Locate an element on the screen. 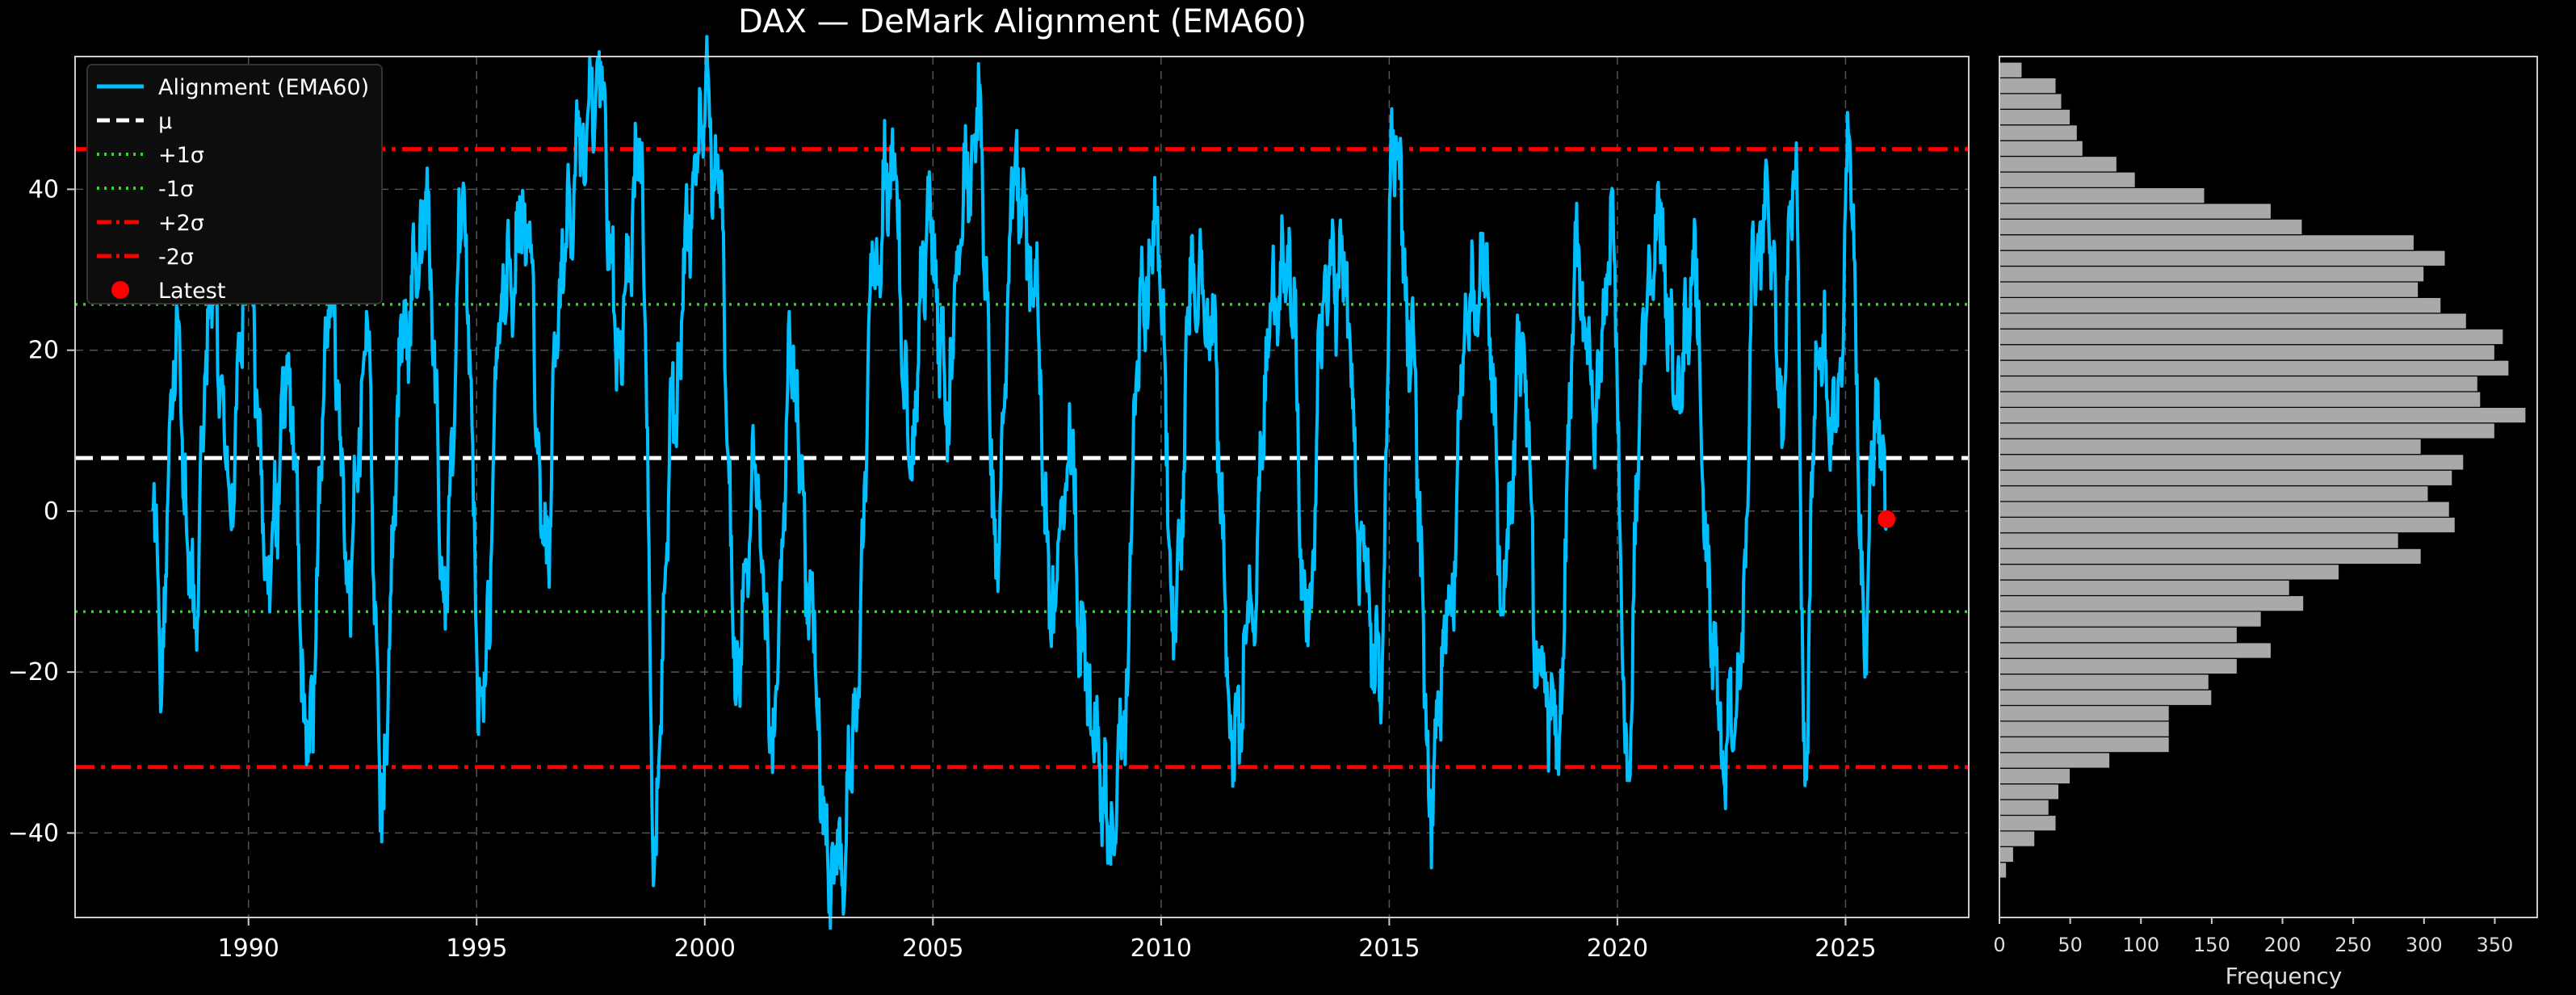  x-tick-label: 1990 is located at coordinates (248, 948).